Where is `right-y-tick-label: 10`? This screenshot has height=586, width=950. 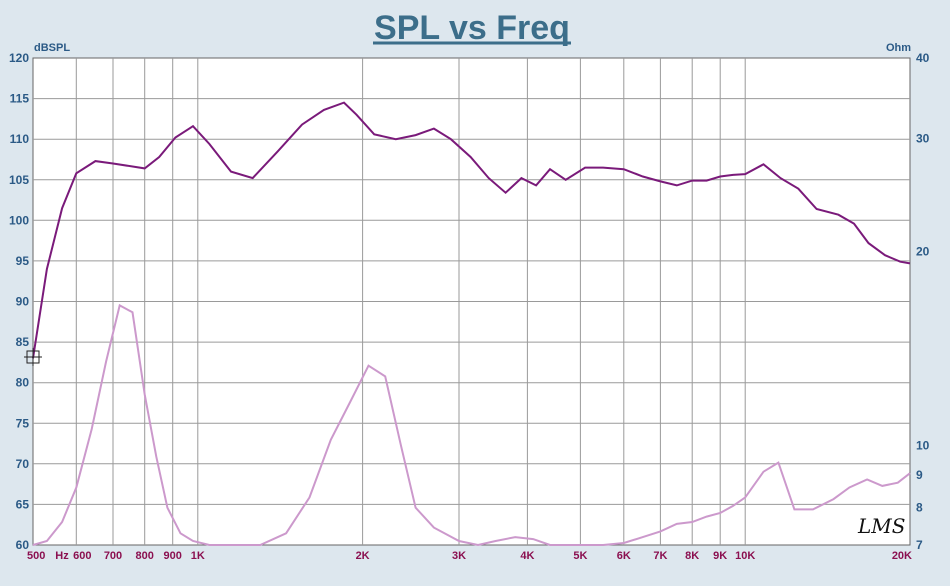 right-y-tick-label: 10 is located at coordinates (923, 445).